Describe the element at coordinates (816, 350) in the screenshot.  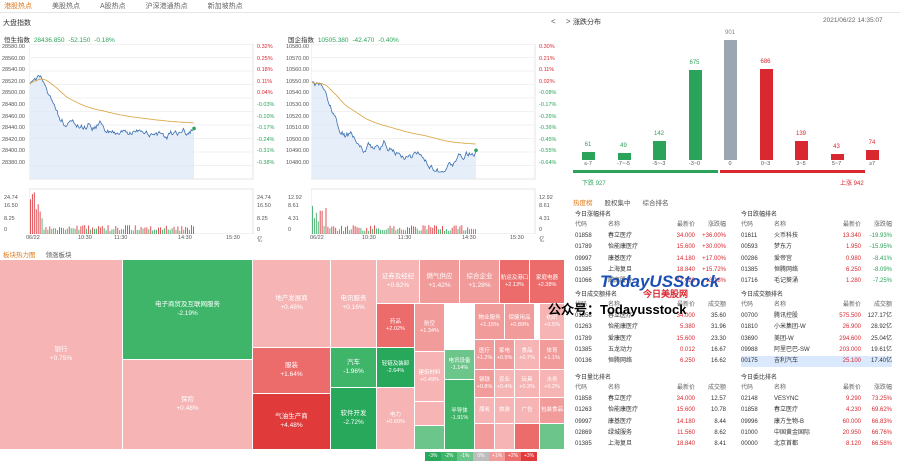
I see `table-row: 09988 阿里巴巴-SW 203.000 19.61亿` at that location.